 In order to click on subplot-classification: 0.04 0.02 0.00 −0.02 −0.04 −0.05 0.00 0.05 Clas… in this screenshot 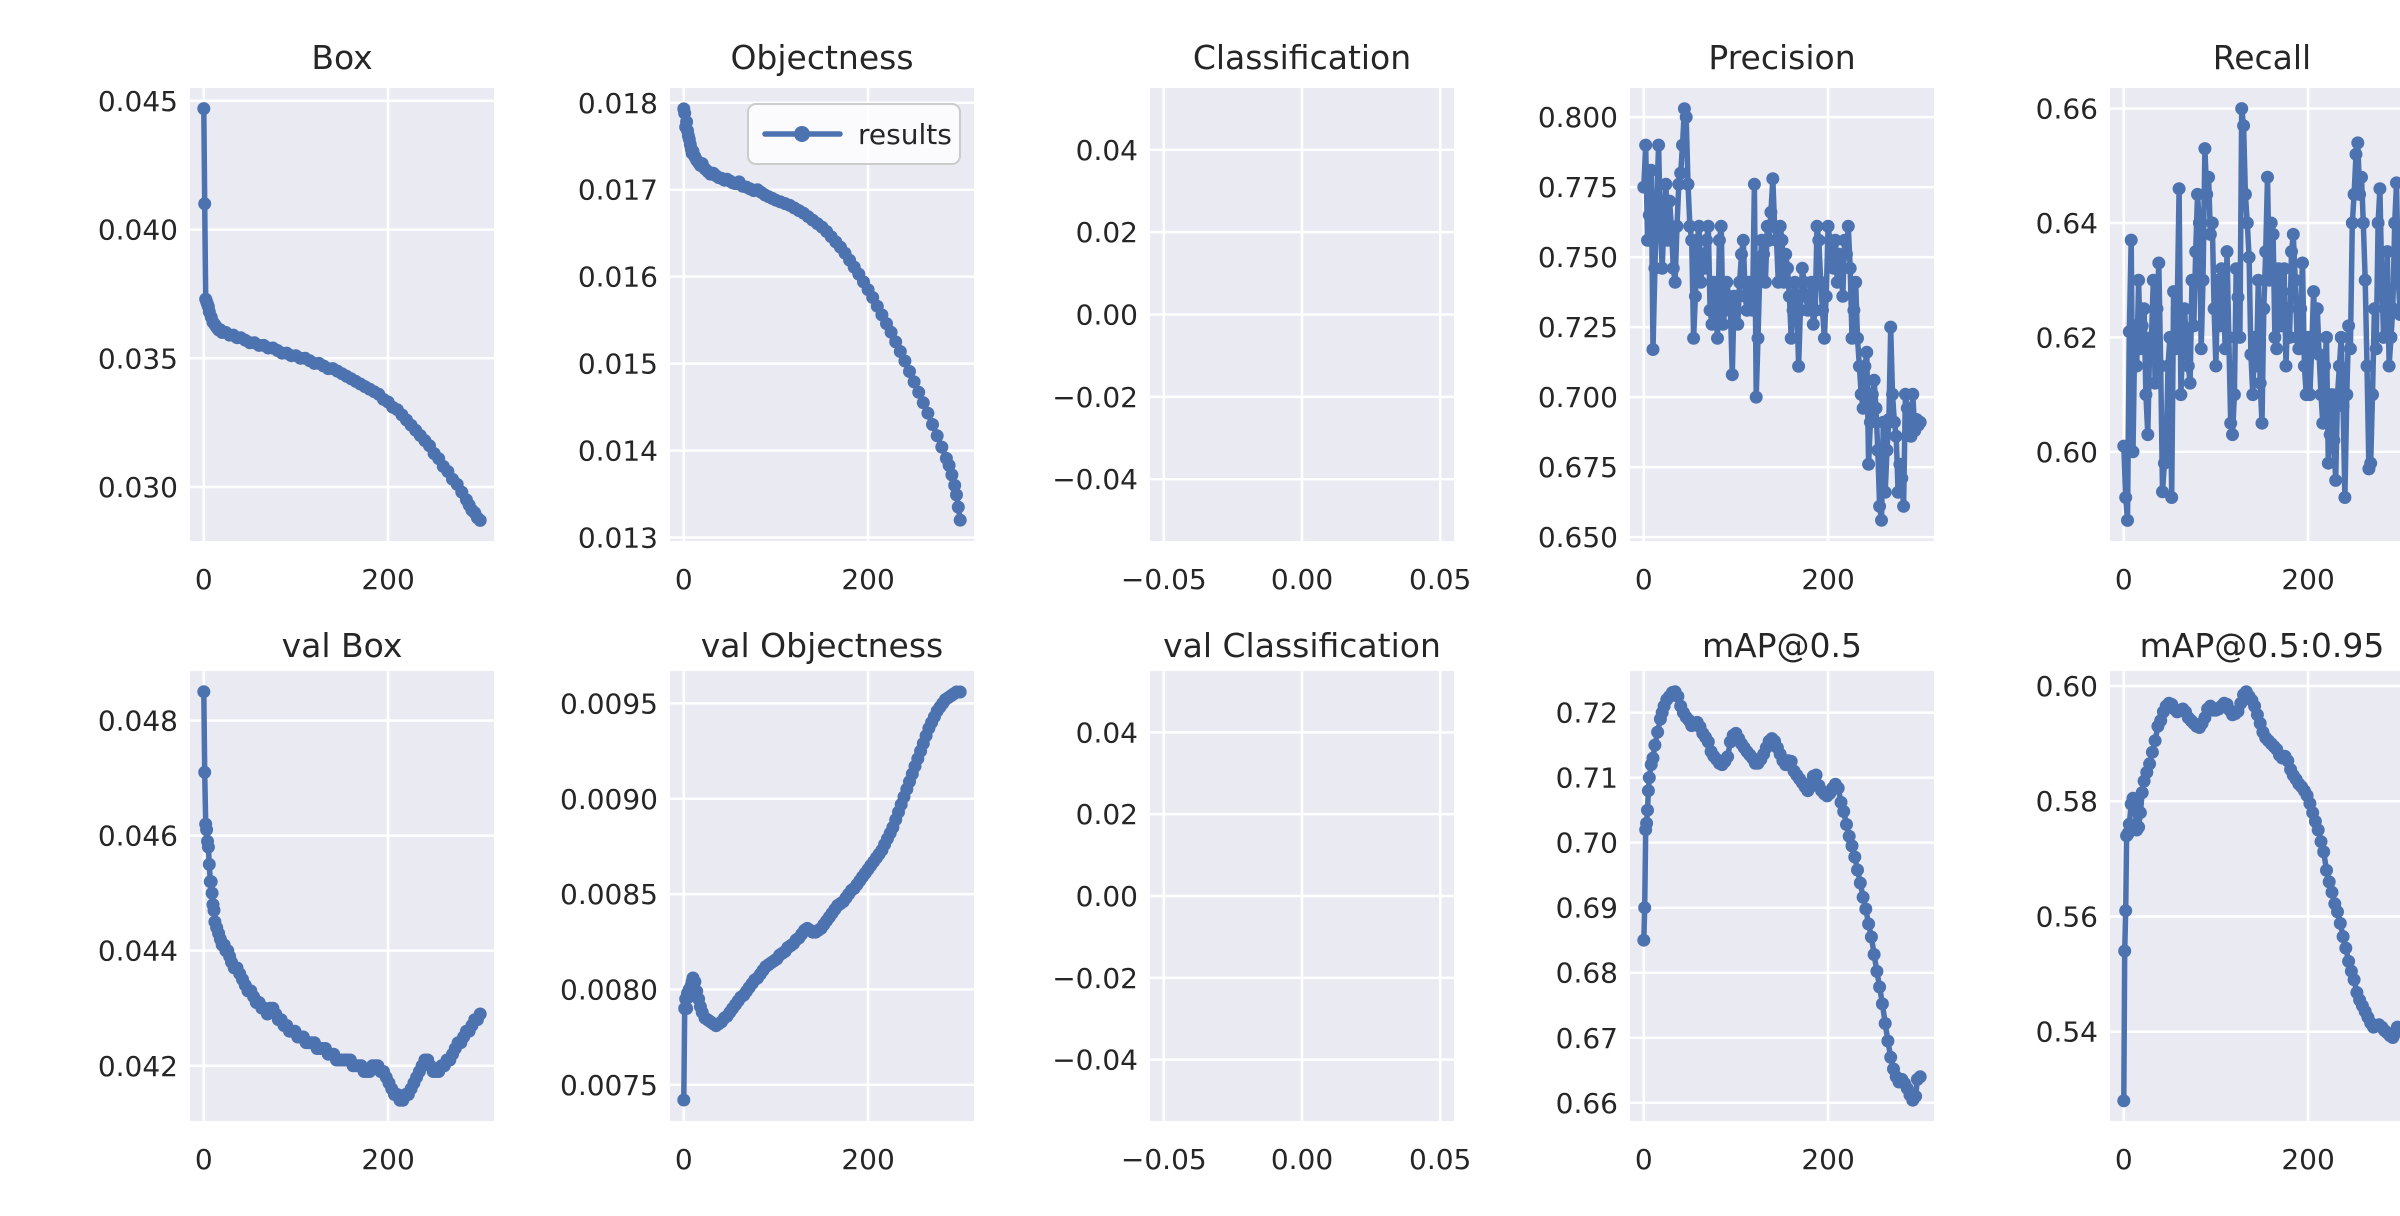, I will do `click(1240, 316)`.